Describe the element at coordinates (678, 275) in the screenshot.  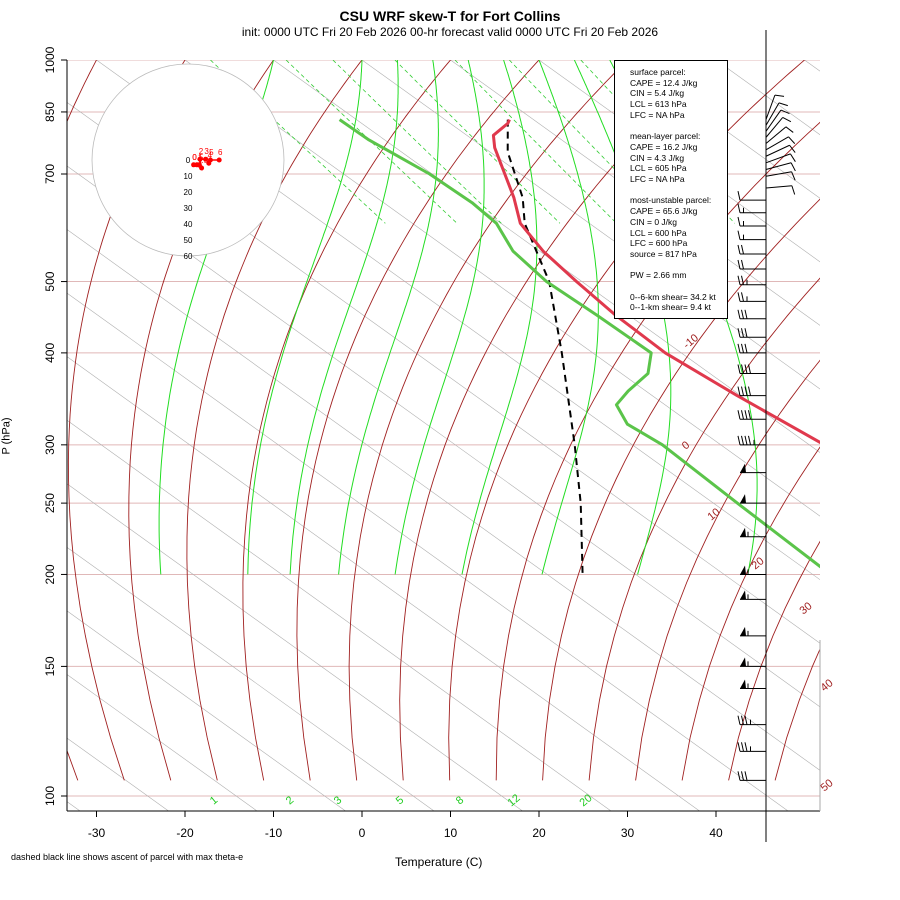
I see `info-block: PW = 2.66 mm` at that location.